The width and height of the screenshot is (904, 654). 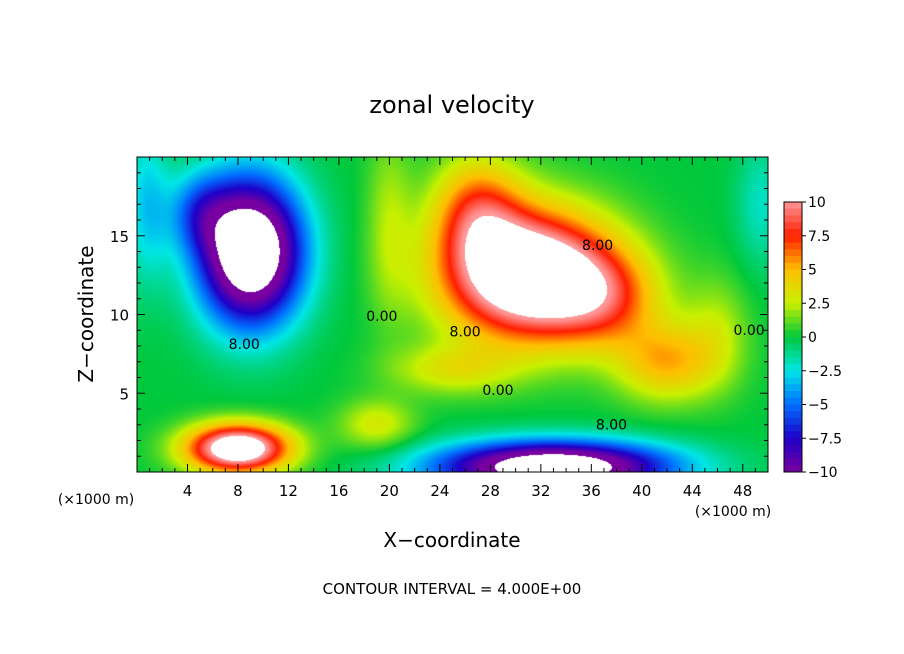 I want to click on colorbar: 10 7.5 5 2.5 0 −2.5 −5 −7.5 −10, so click(x=812, y=338).